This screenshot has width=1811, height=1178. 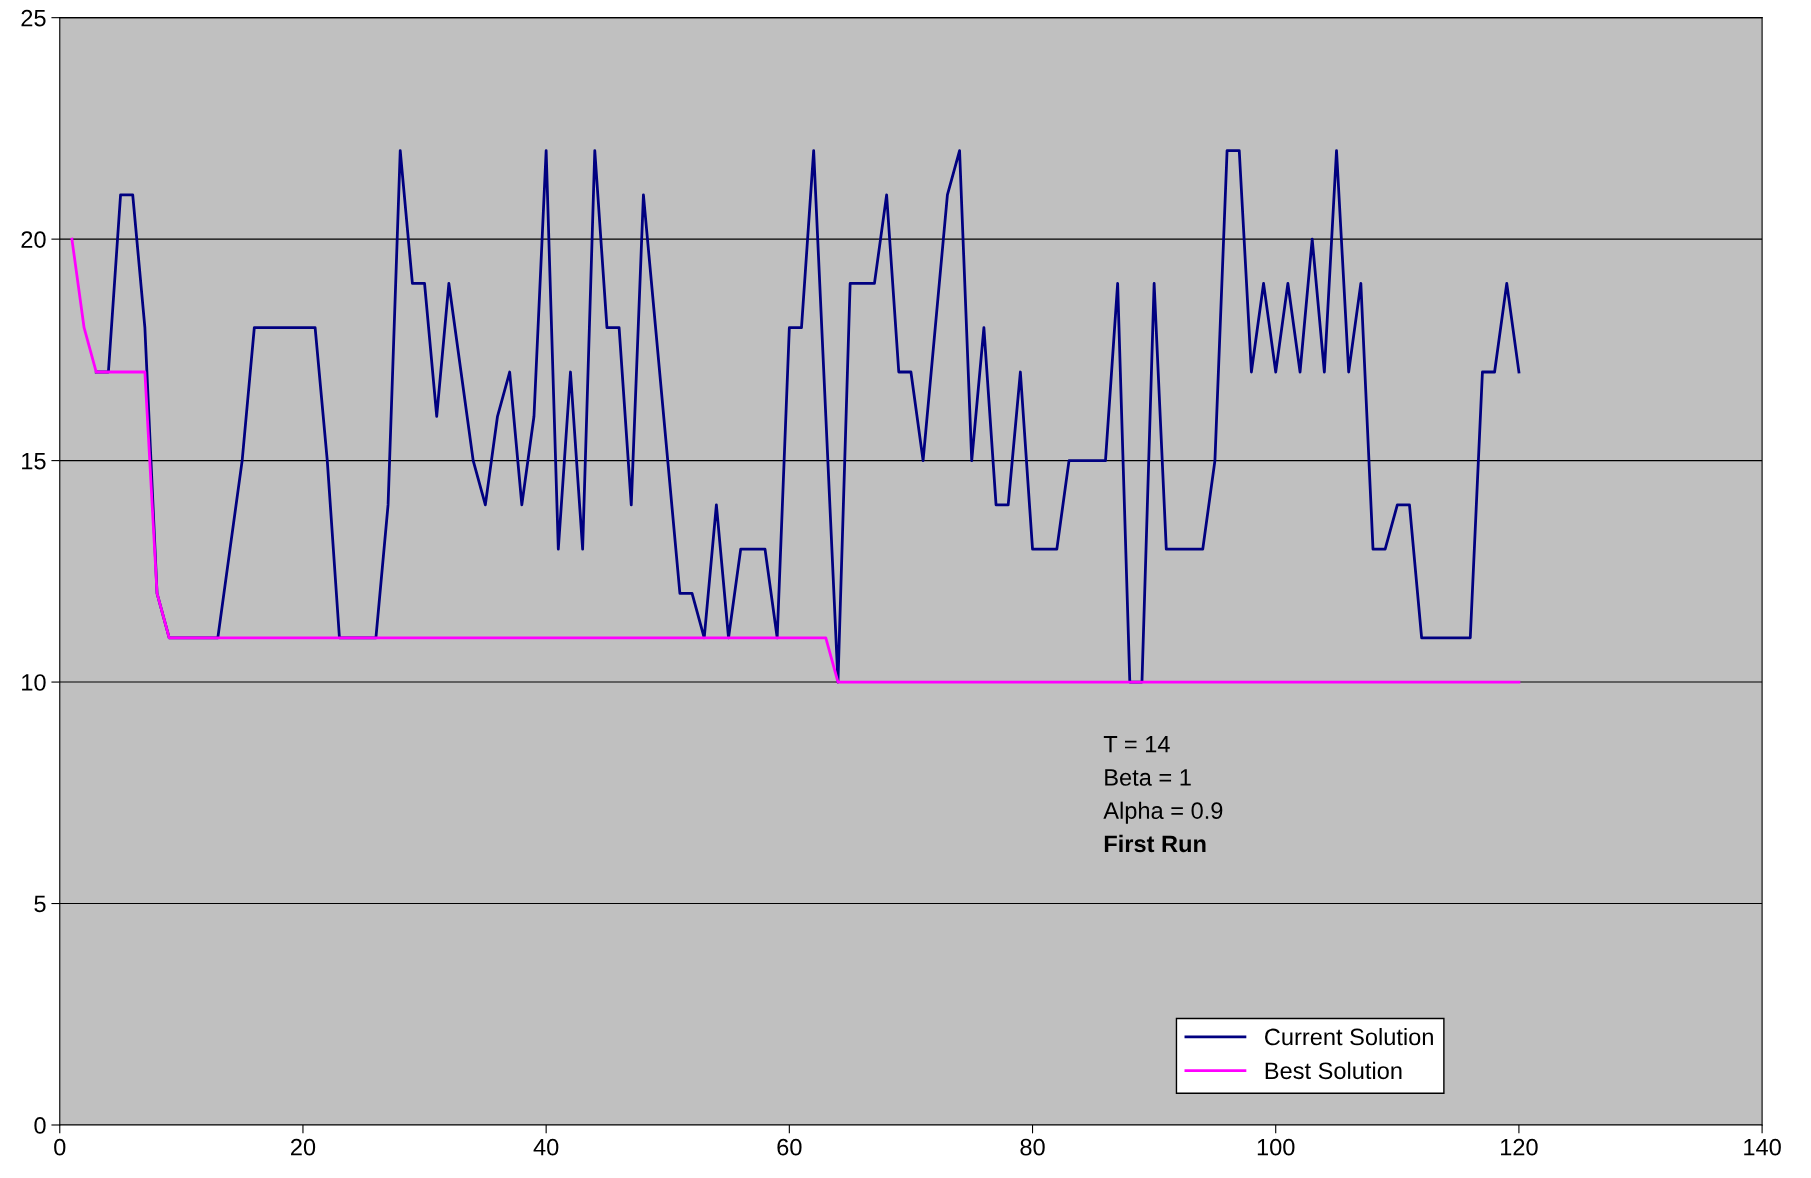 What do you see at coordinates (1163, 812) in the screenshot?
I see `annotation: Alpha = 0.9` at bounding box center [1163, 812].